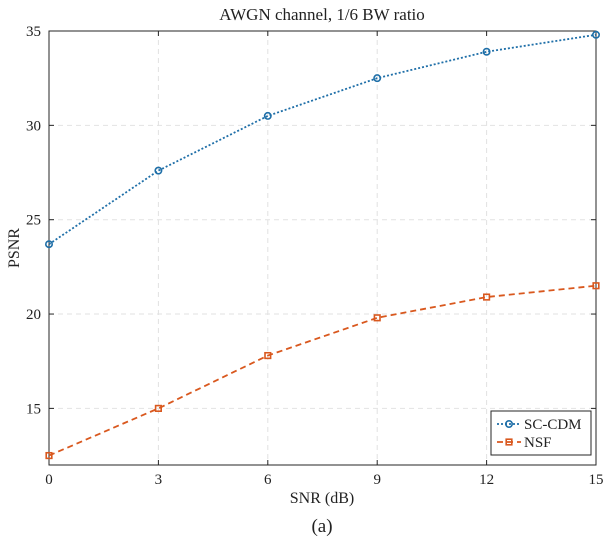 Image resolution: width=605 pixels, height=544 pixels. I want to click on x-tick-label: 6, so click(268, 480).